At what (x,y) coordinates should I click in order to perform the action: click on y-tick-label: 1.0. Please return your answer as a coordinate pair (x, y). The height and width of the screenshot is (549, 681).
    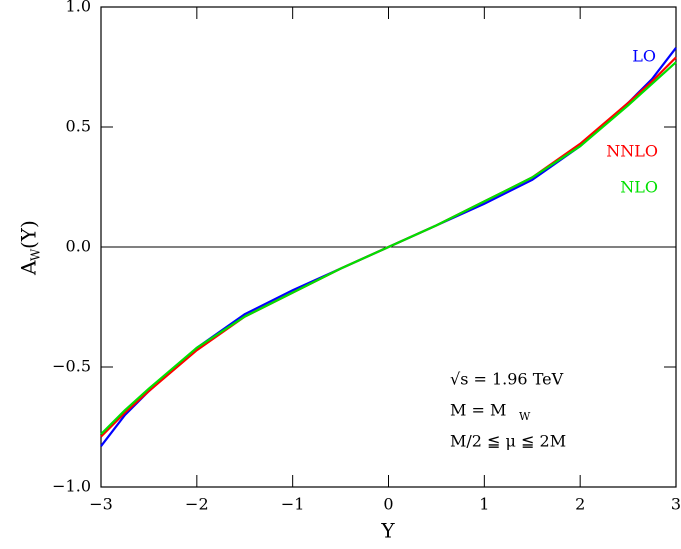
    Looking at the image, I should click on (78, 8).